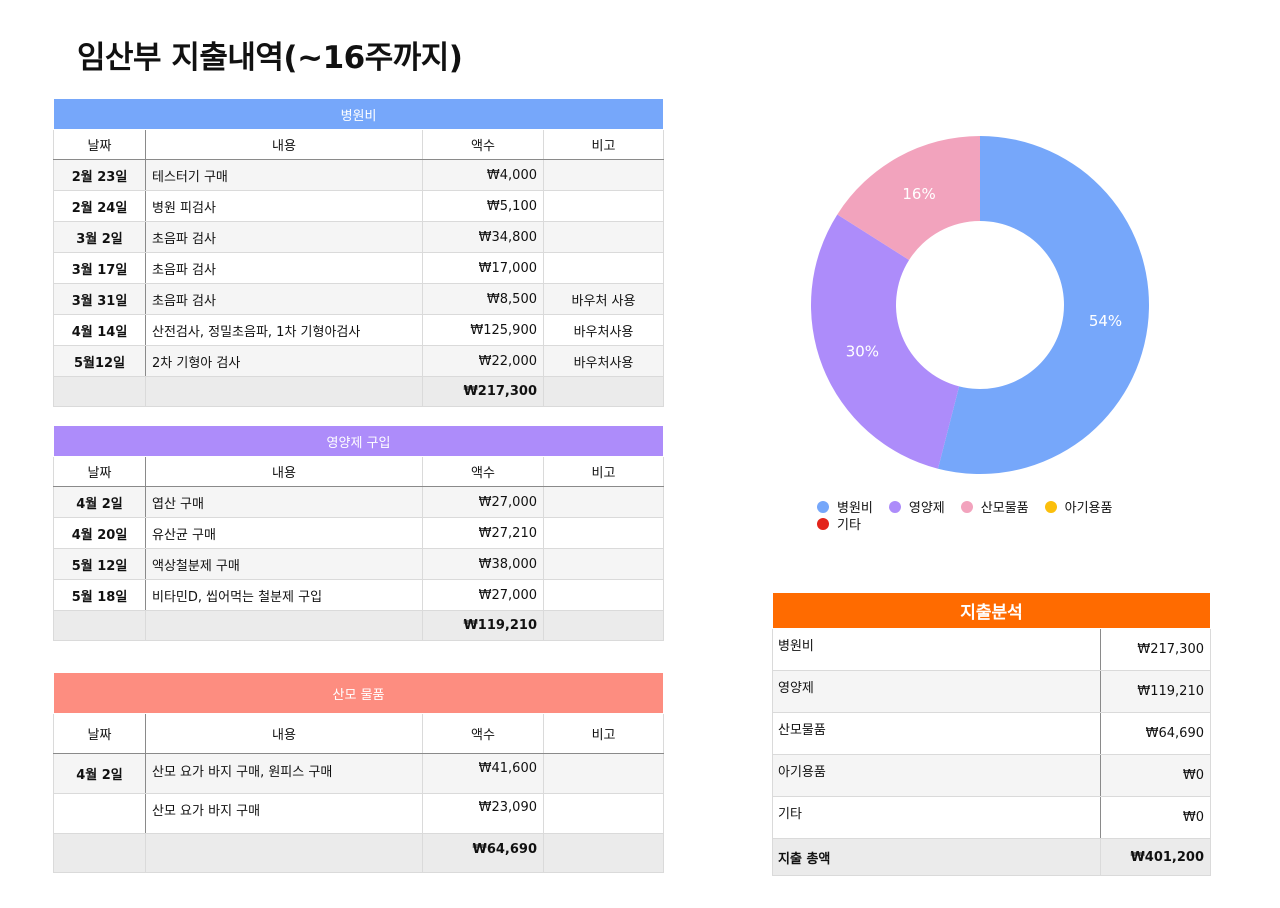  Describe the element at coordinates (284, 175) in the screenshot. I see `cell-desc: 테스터기 구매` at that location.